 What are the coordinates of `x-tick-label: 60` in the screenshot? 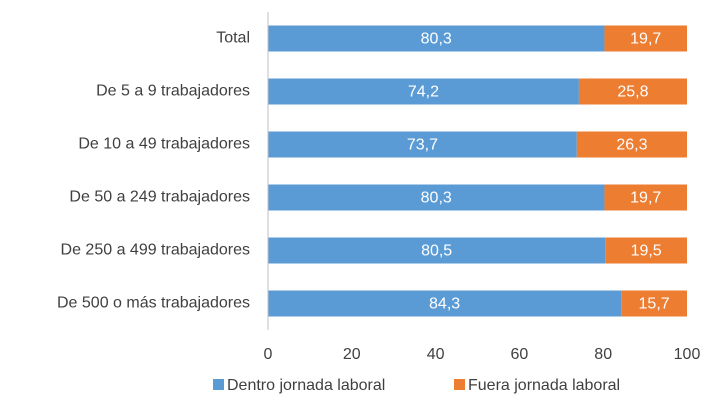 It's located at (520, 354).